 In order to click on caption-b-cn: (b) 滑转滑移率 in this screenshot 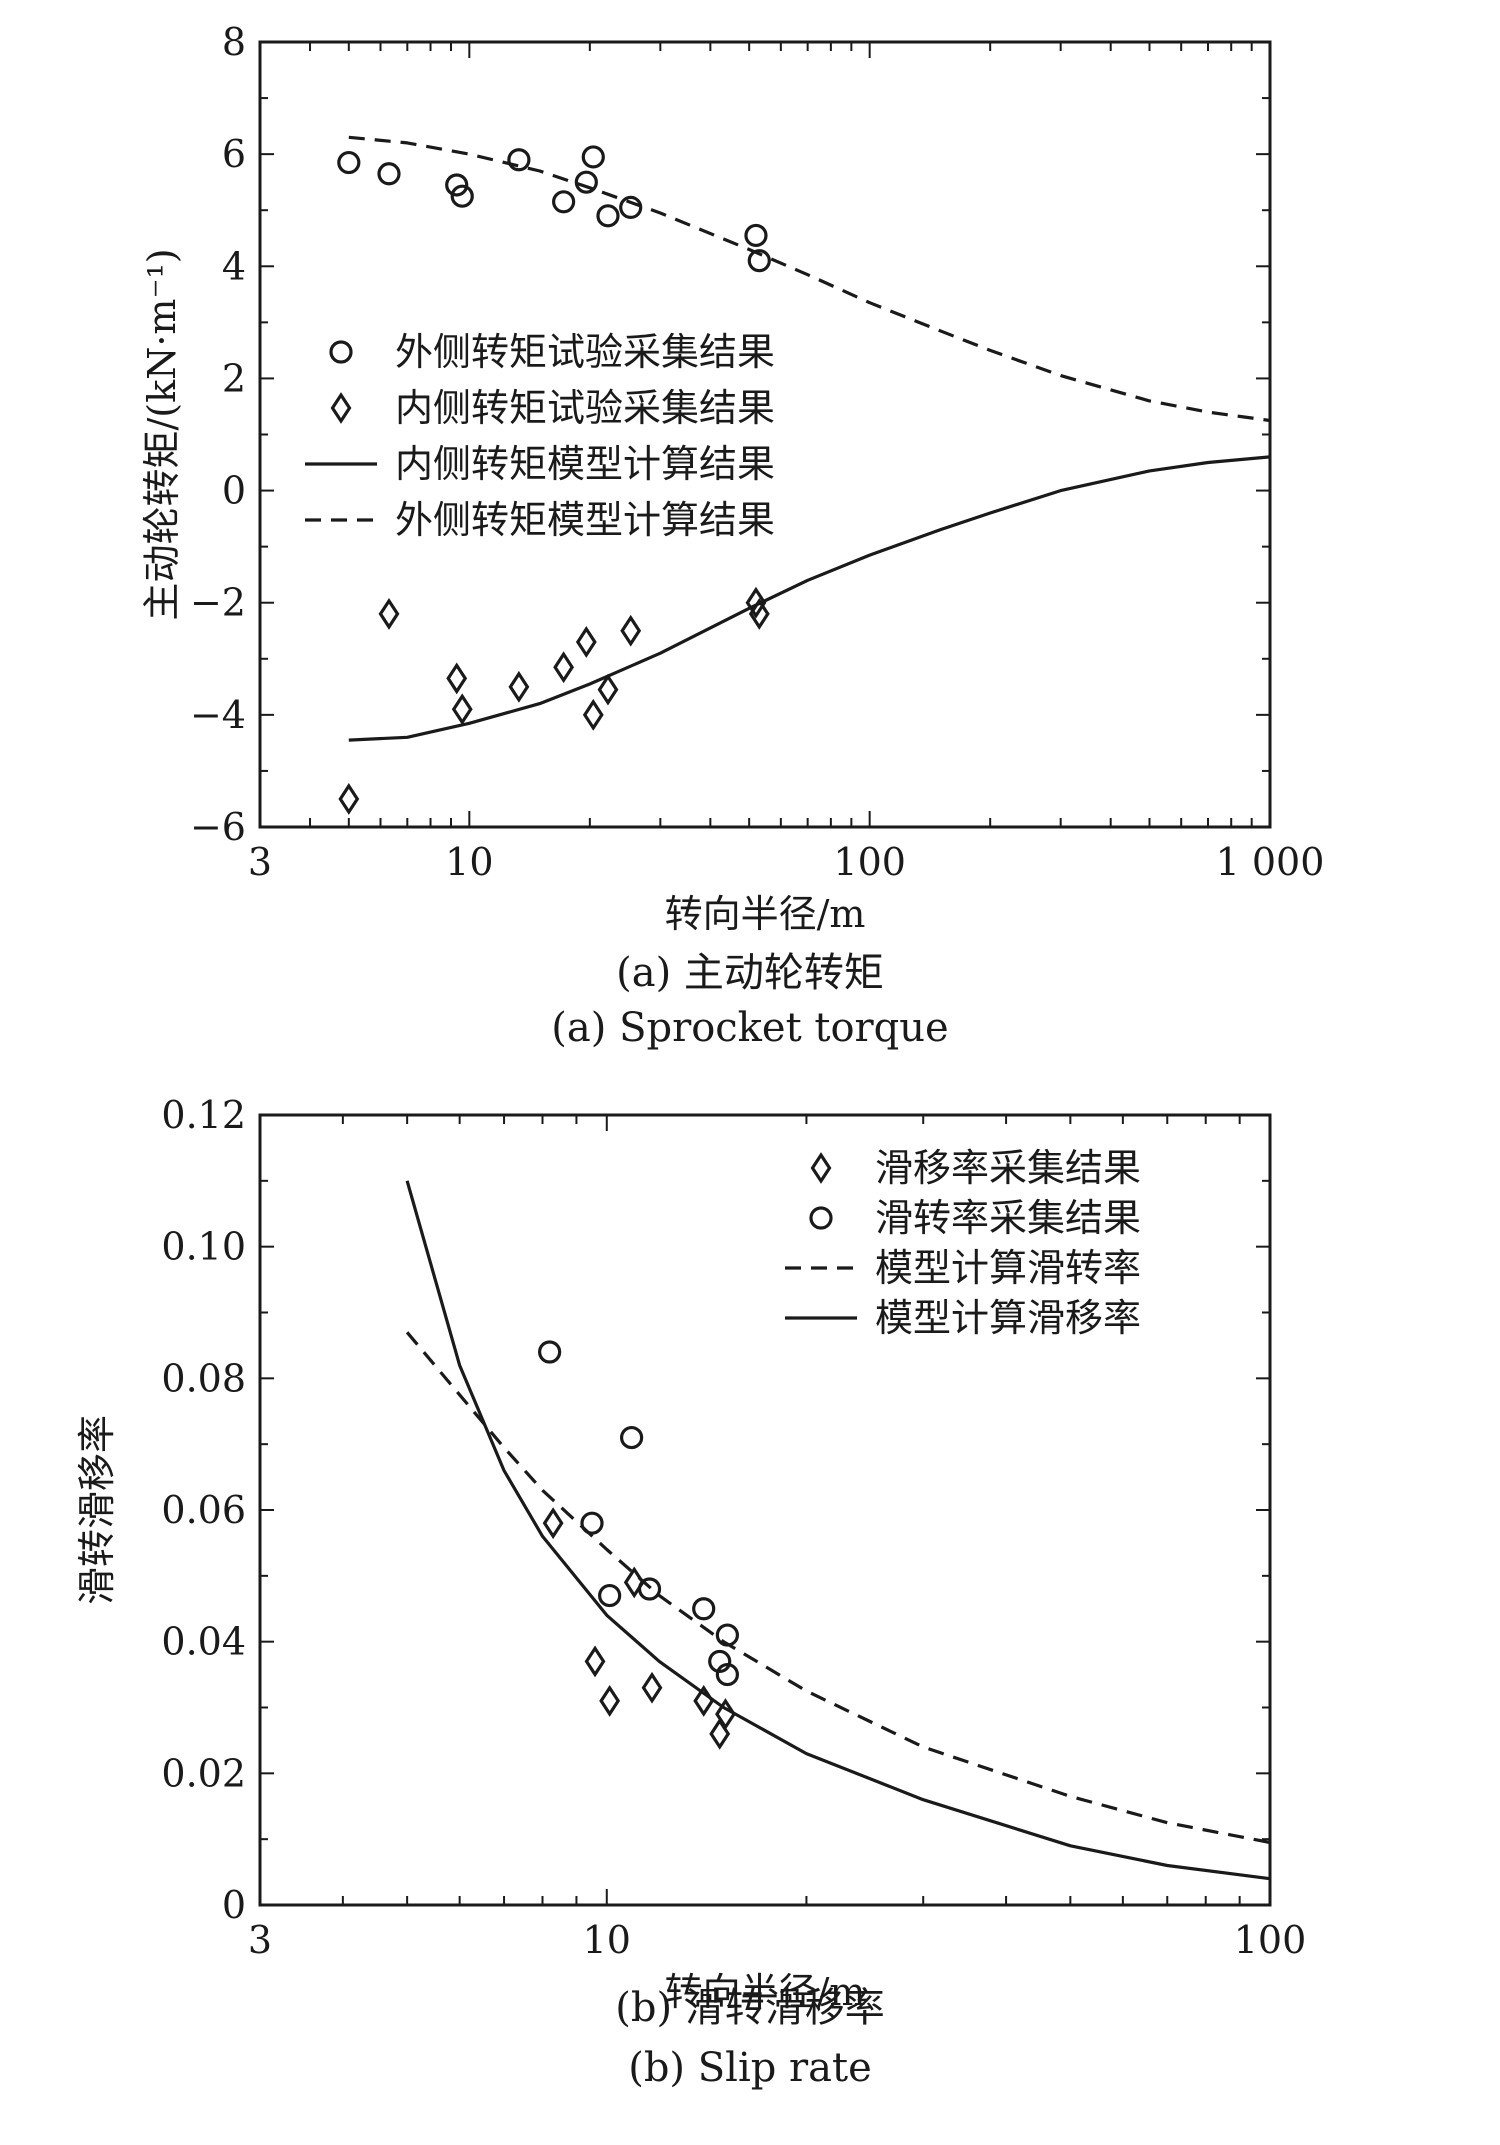, I will do `click(750, 2008)`.